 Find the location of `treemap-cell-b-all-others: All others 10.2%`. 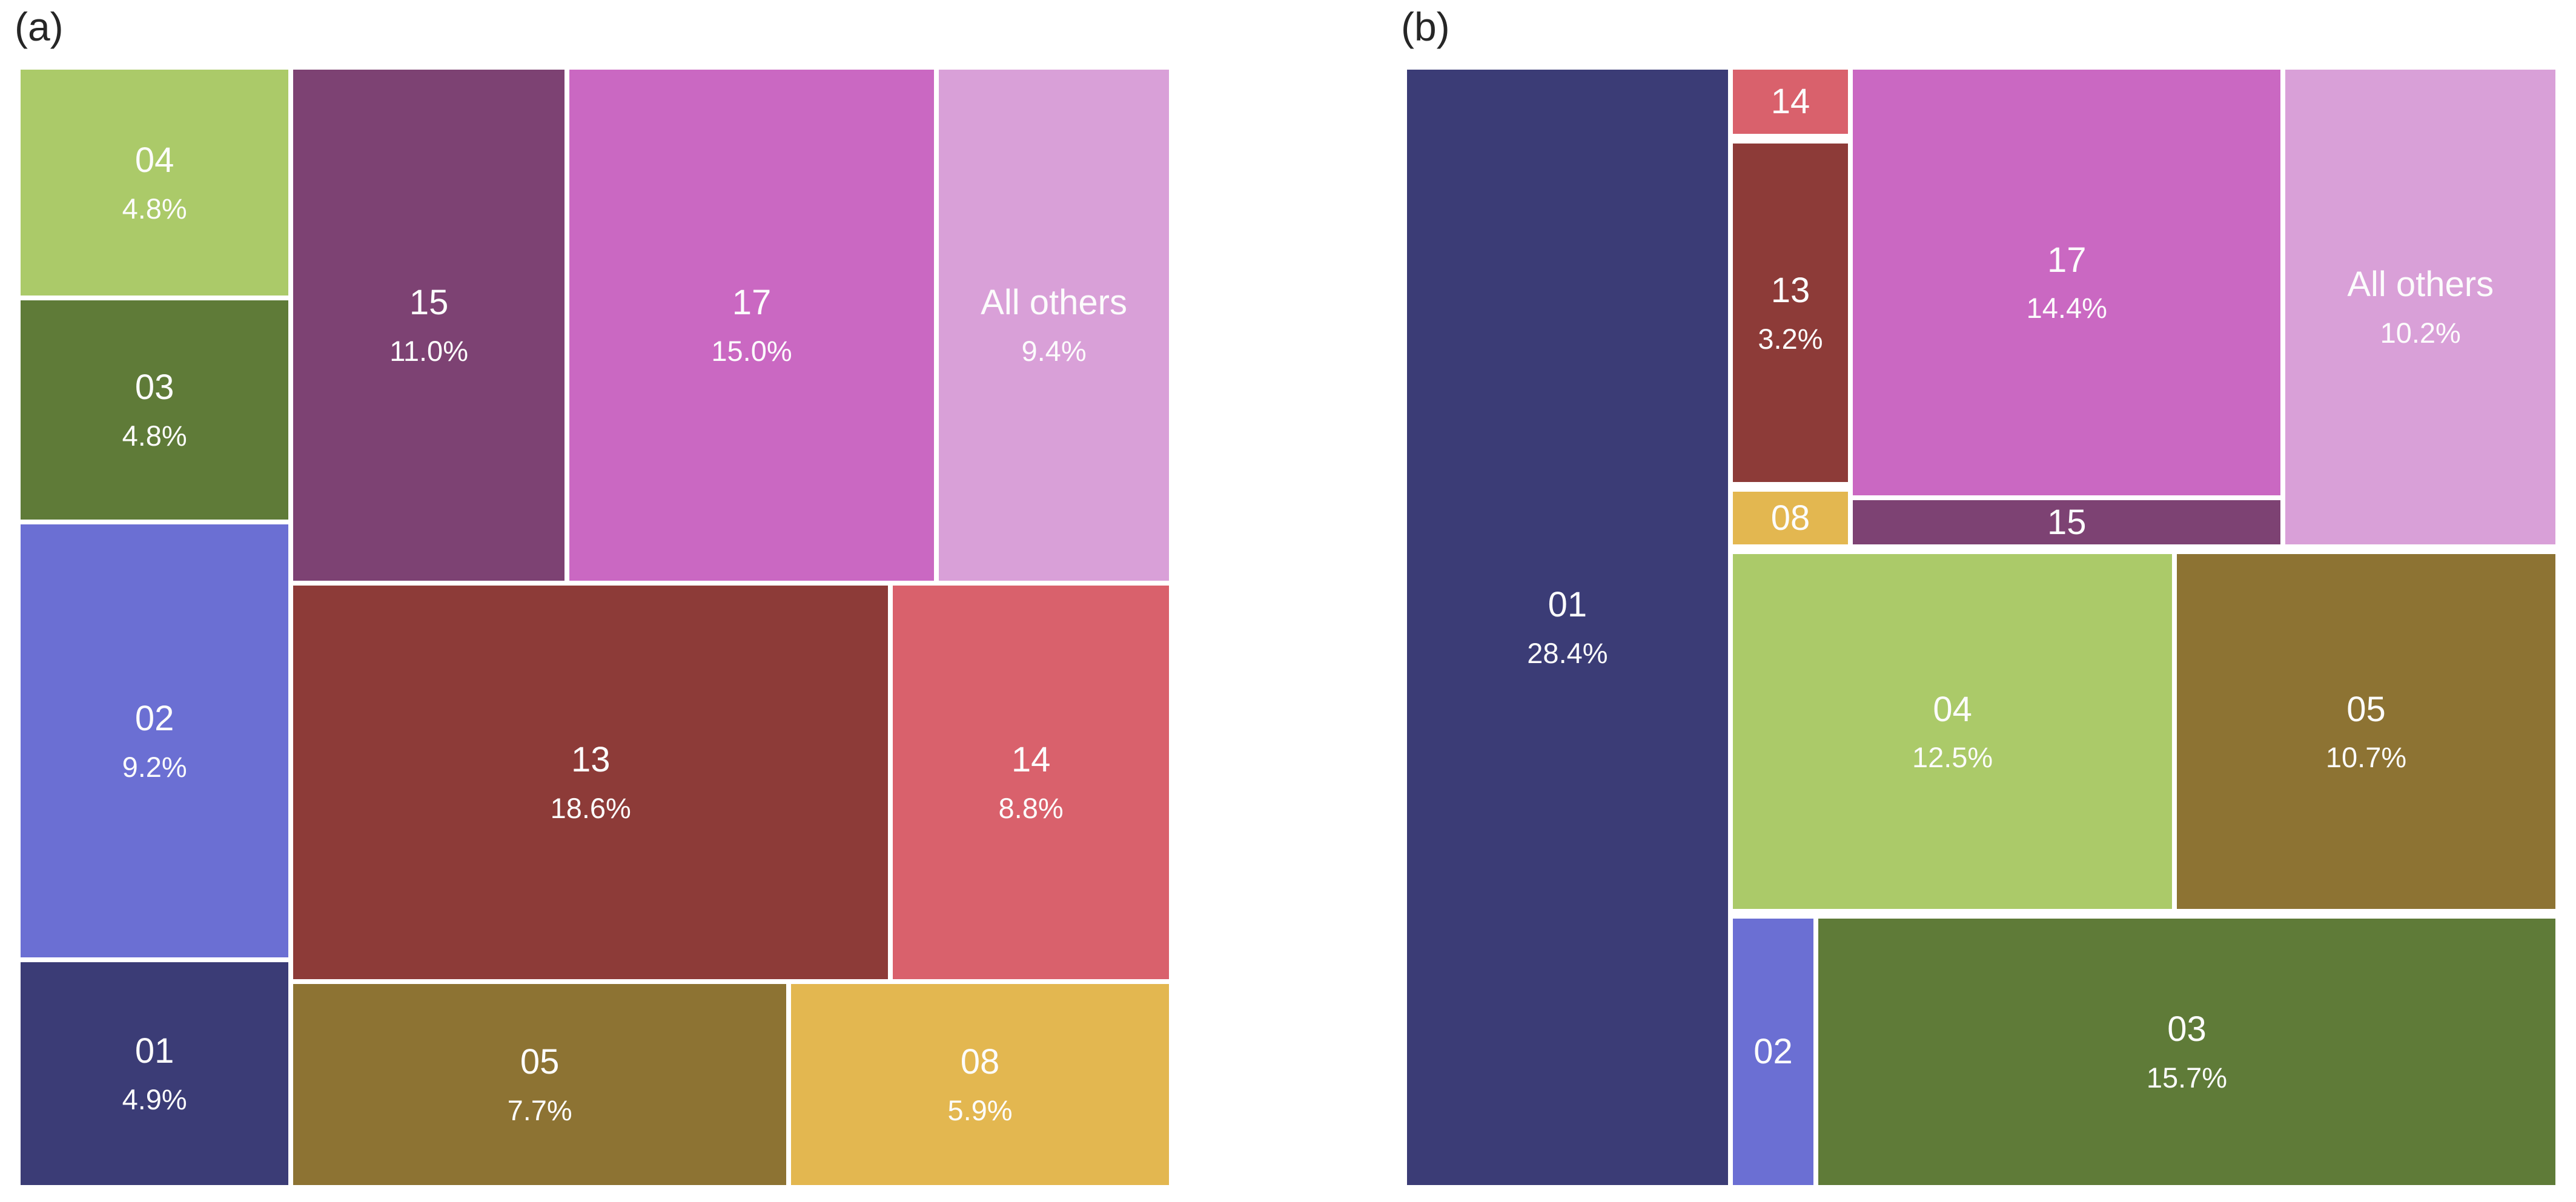

treemap-cell-b-all-others: All others 10.2% is located at coordinates (2420, 307).